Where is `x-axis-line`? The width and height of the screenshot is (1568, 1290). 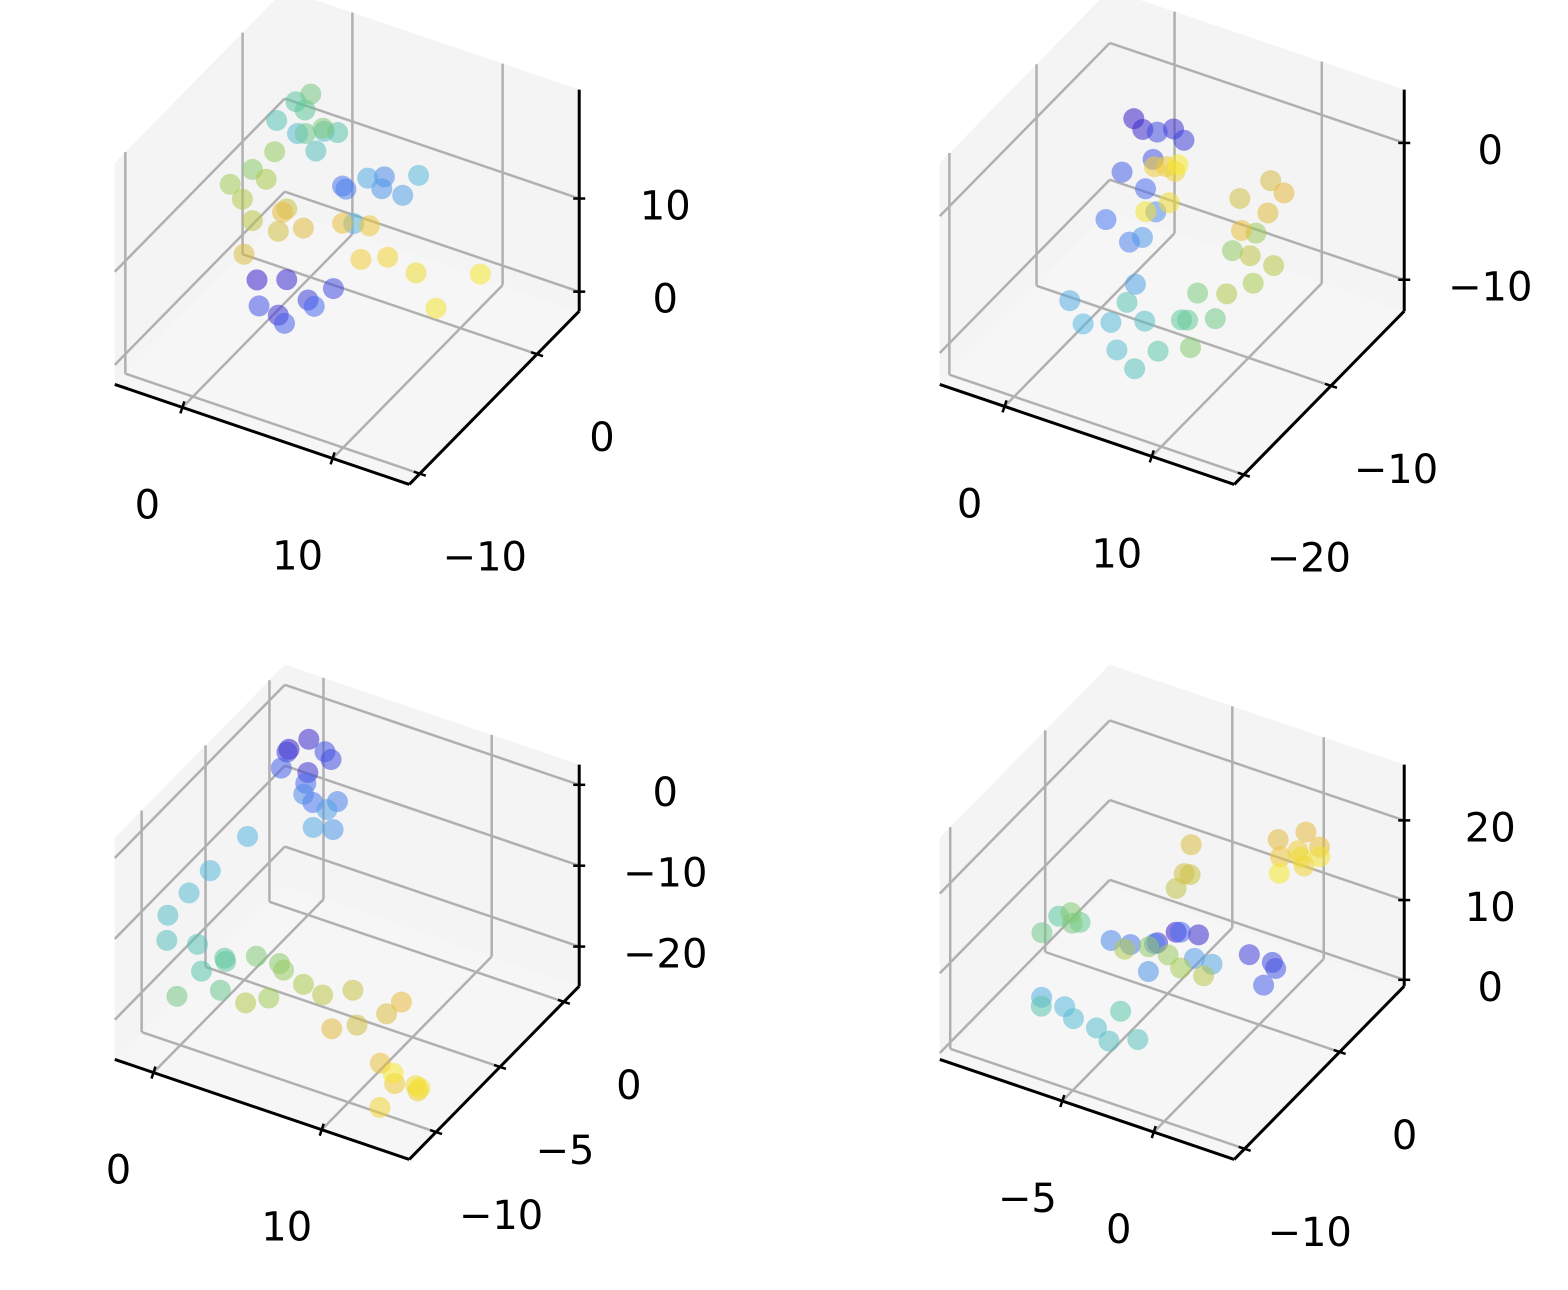 x-axis-line is located at coordinates (262, 434).